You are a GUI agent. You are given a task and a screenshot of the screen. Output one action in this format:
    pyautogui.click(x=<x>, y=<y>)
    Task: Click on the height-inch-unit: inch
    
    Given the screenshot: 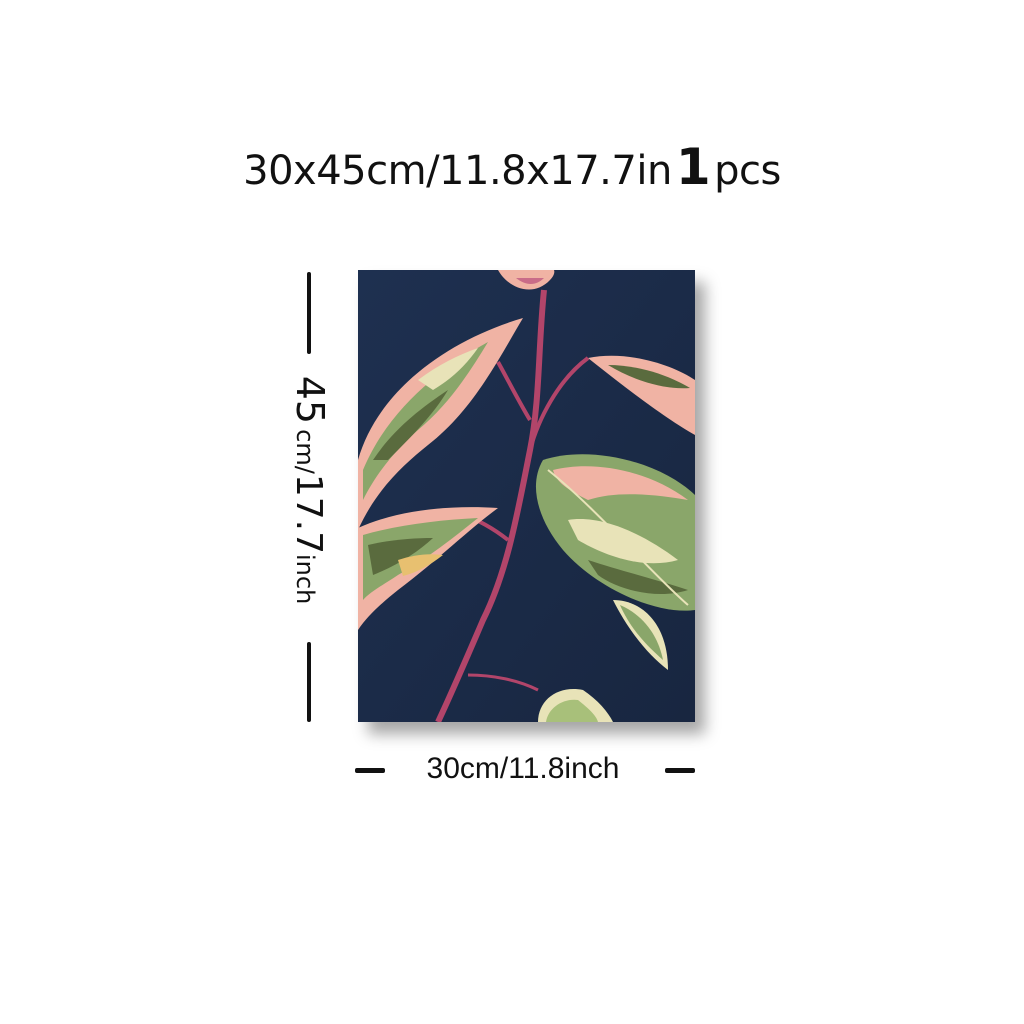 What is the action you would take?
    pyautogui.click(x=305, y=579)
    